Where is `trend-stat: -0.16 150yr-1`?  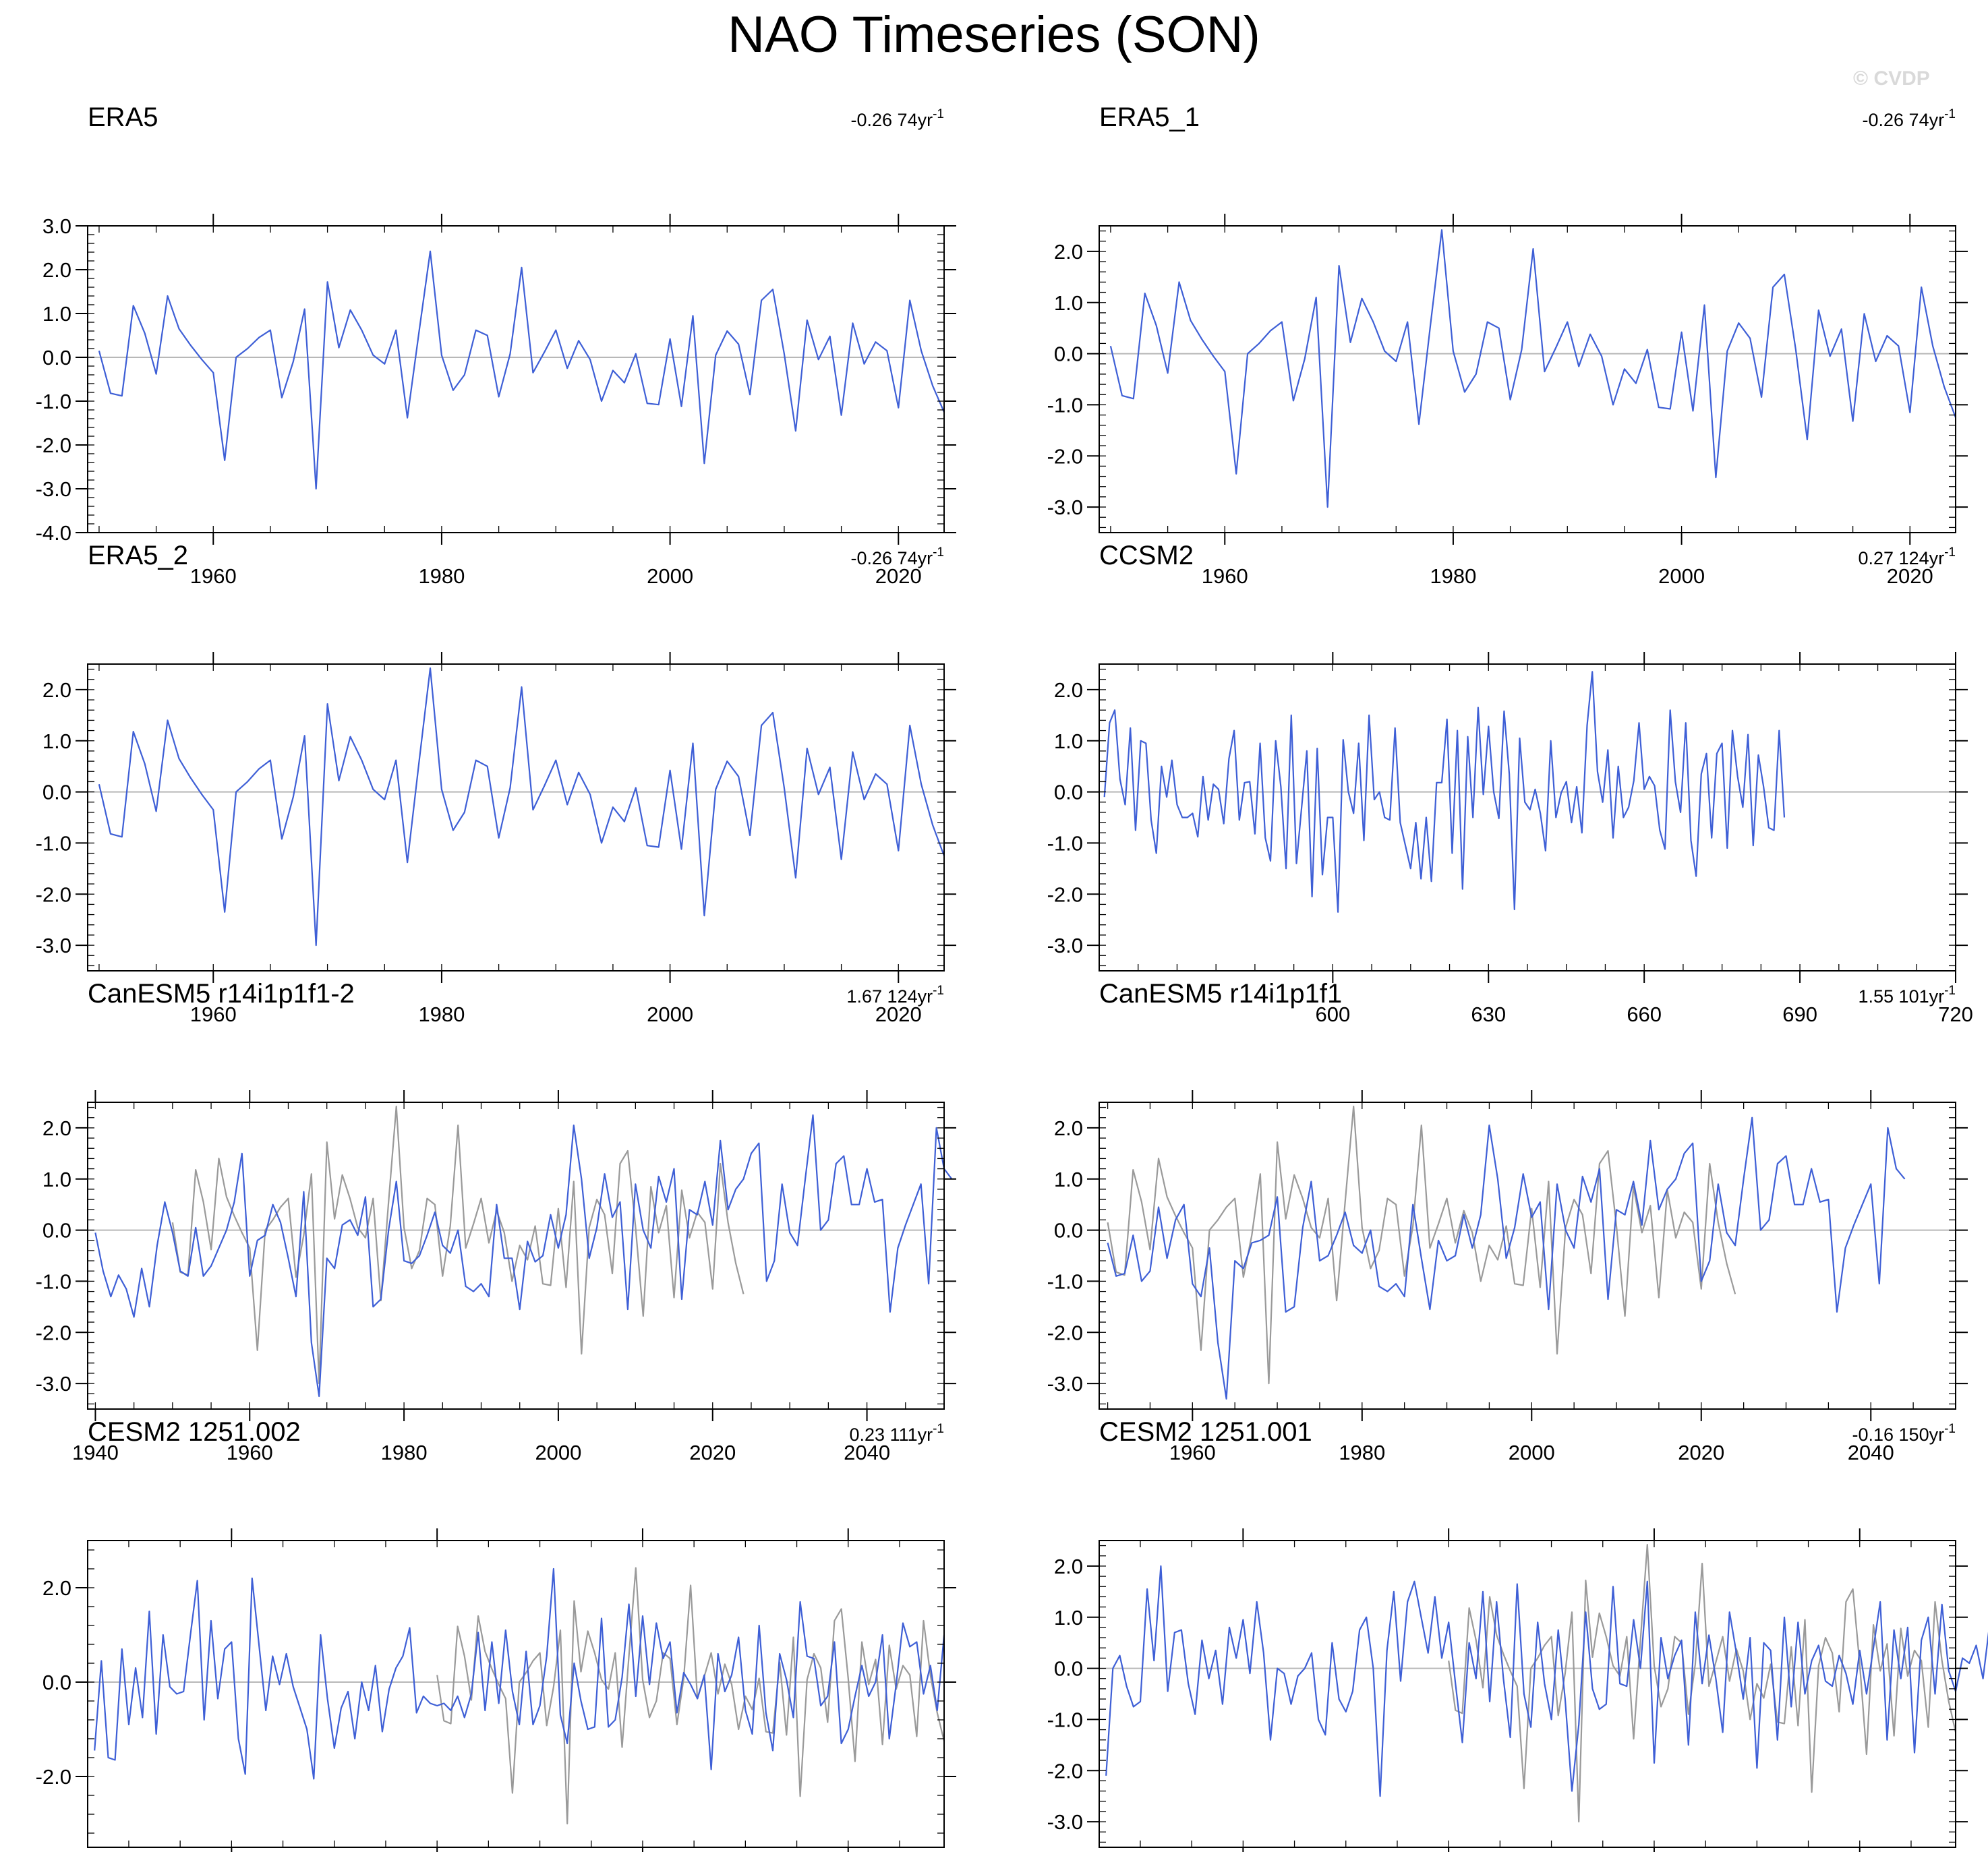
trend-stat: -0.16 150yr-1 is located at coordinates (1904, 1433).